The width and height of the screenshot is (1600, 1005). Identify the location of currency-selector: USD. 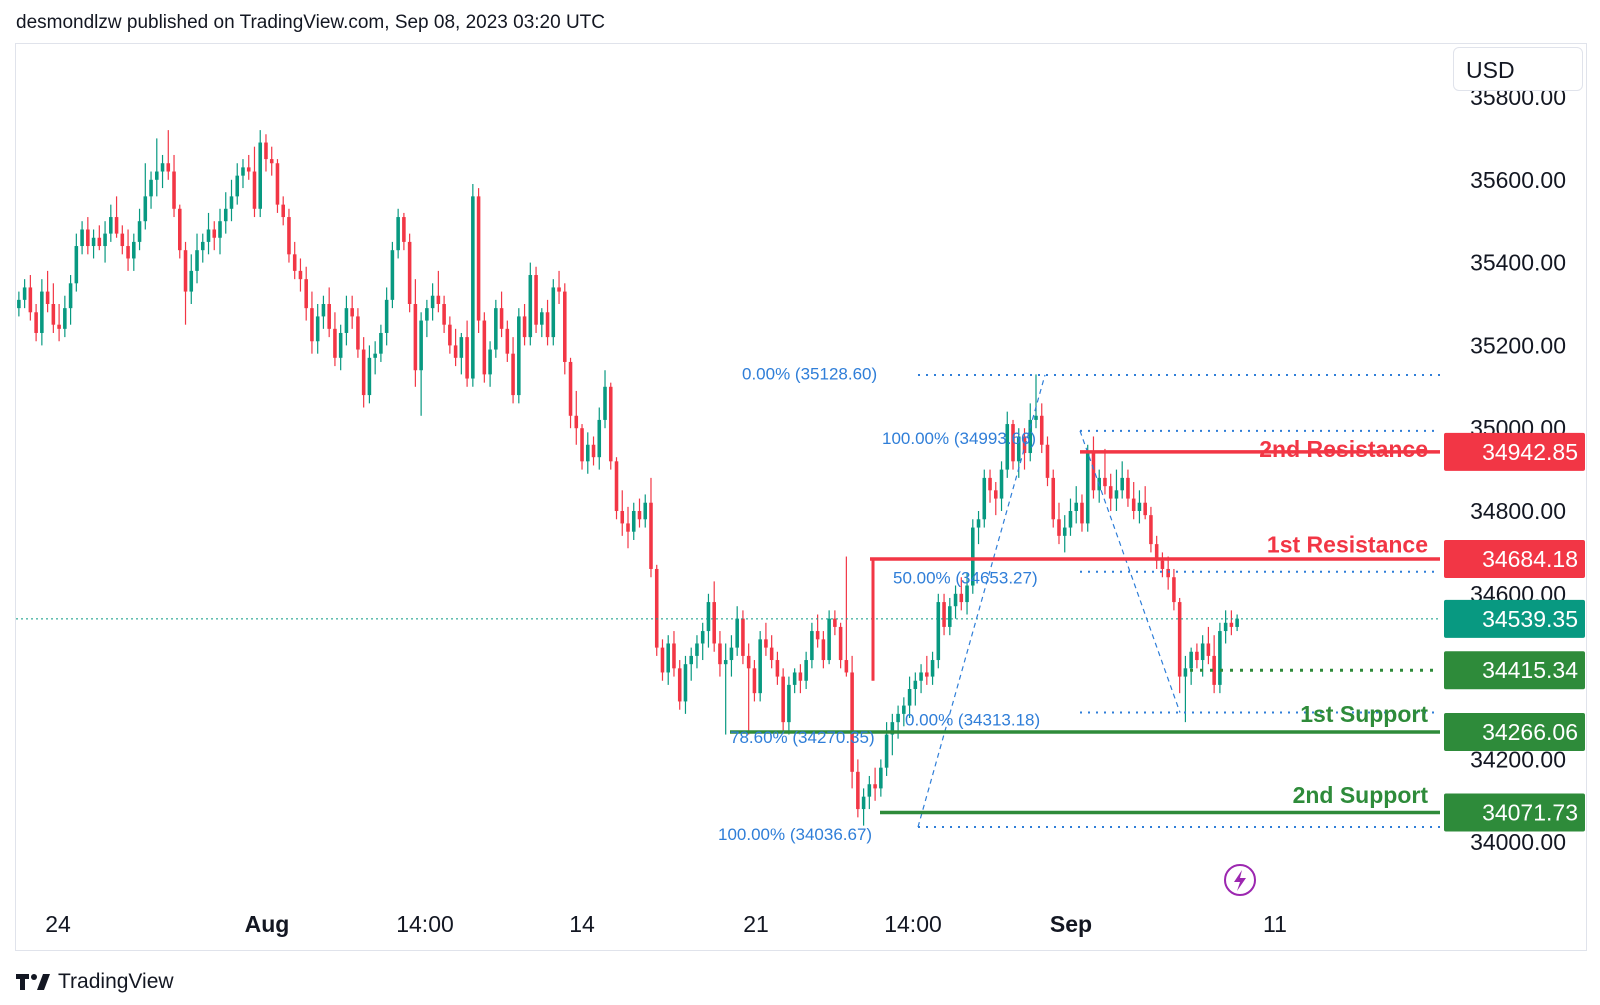
(1518, 69).